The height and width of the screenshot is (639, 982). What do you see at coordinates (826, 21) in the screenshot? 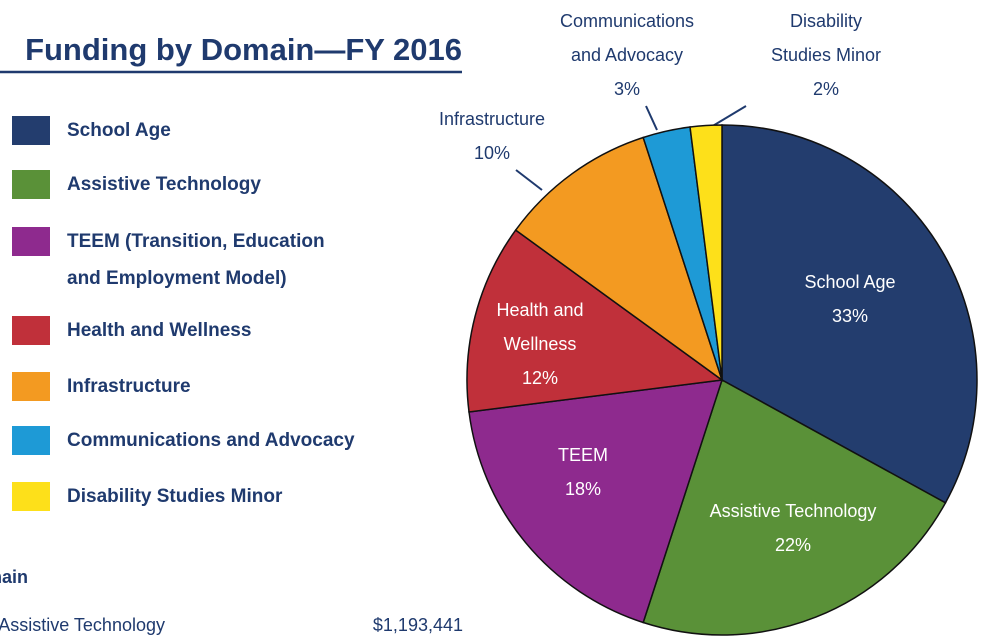
I see `slice-label: Disability` at bounding box center [826, 21].